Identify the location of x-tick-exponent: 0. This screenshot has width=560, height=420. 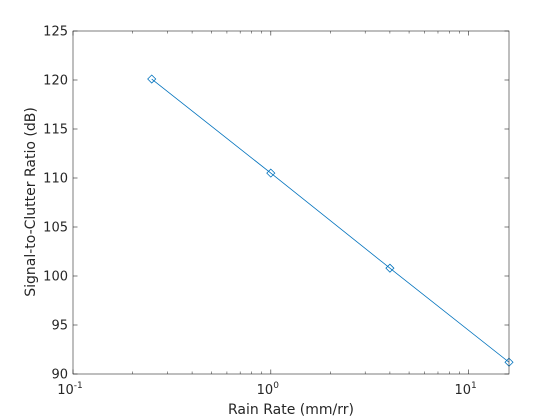
(276, 386).